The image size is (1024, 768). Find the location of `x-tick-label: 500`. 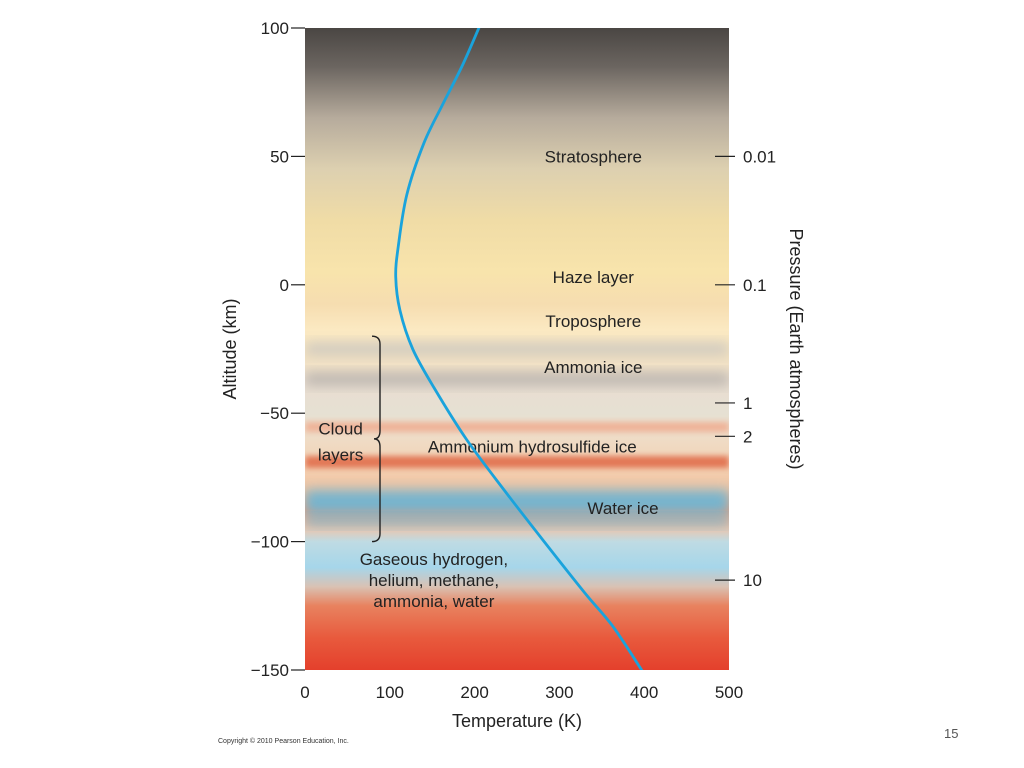

x-tick-label: 500 is located at coordinates (729, 692).